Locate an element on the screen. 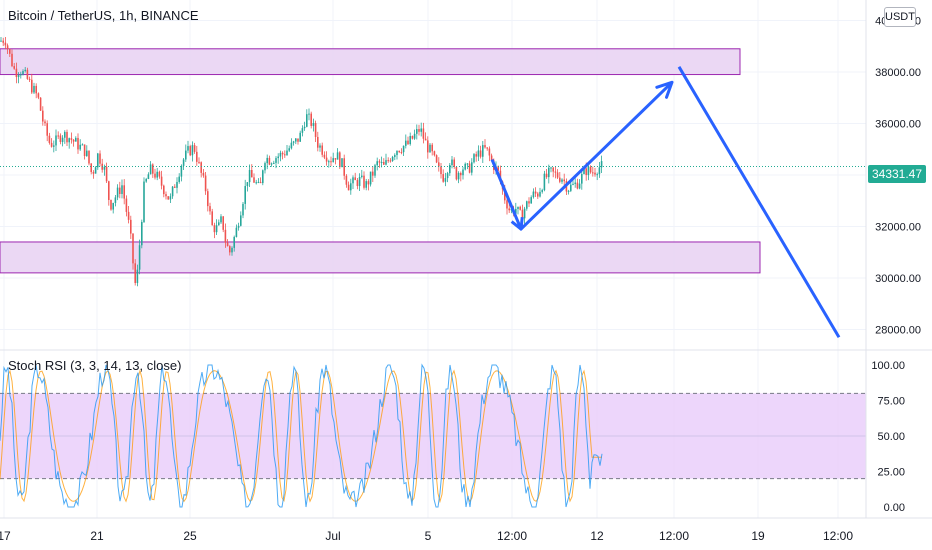  time-tick-label: 19 is located at coordinates (758, 536).